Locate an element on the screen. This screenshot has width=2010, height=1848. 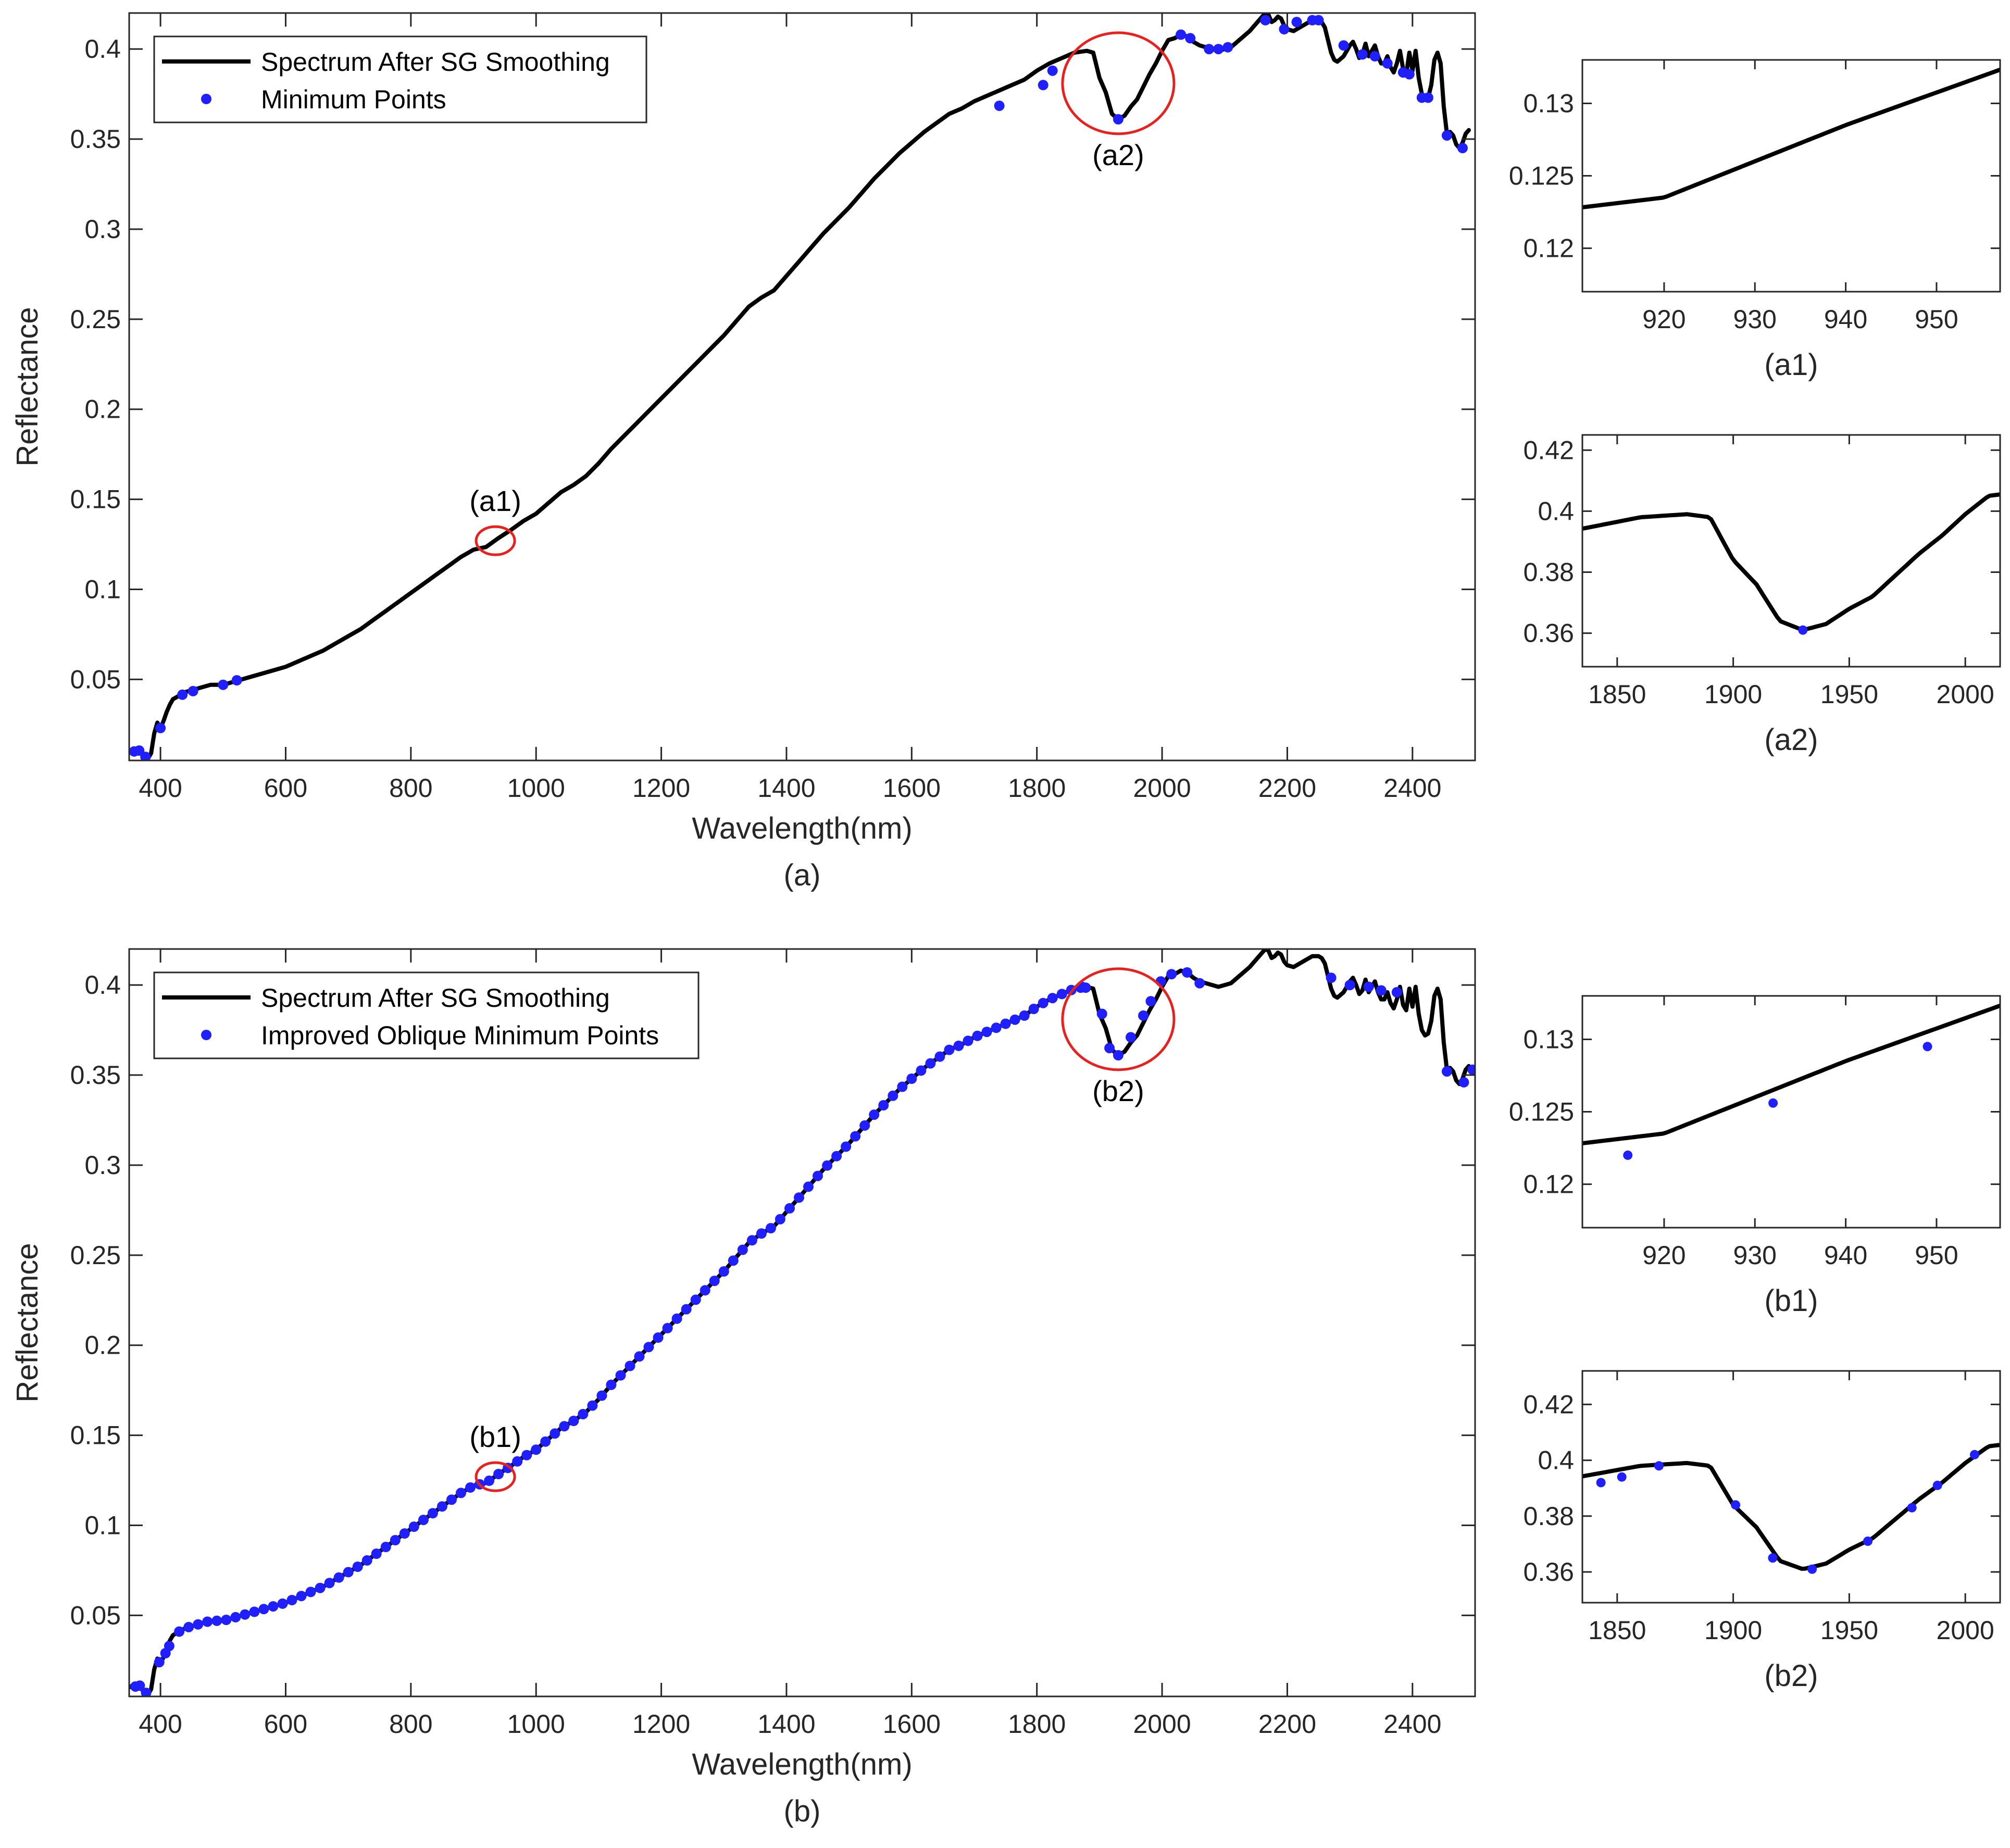
zoom-highlight-circle is located at coordinates (1119, 1019).